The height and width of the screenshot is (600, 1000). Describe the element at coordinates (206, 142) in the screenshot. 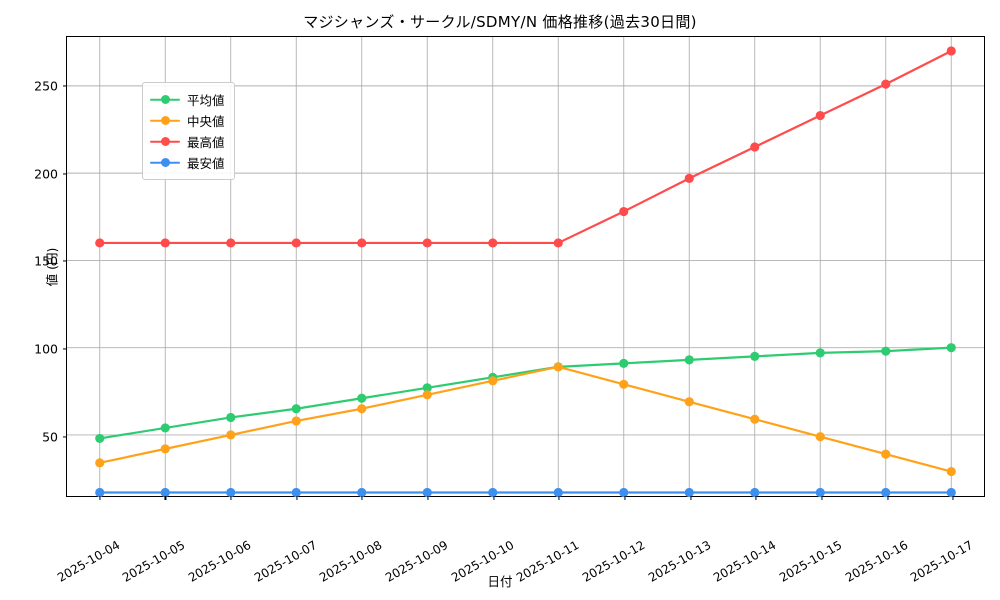

I see `legend-label: 最高値` at that location.